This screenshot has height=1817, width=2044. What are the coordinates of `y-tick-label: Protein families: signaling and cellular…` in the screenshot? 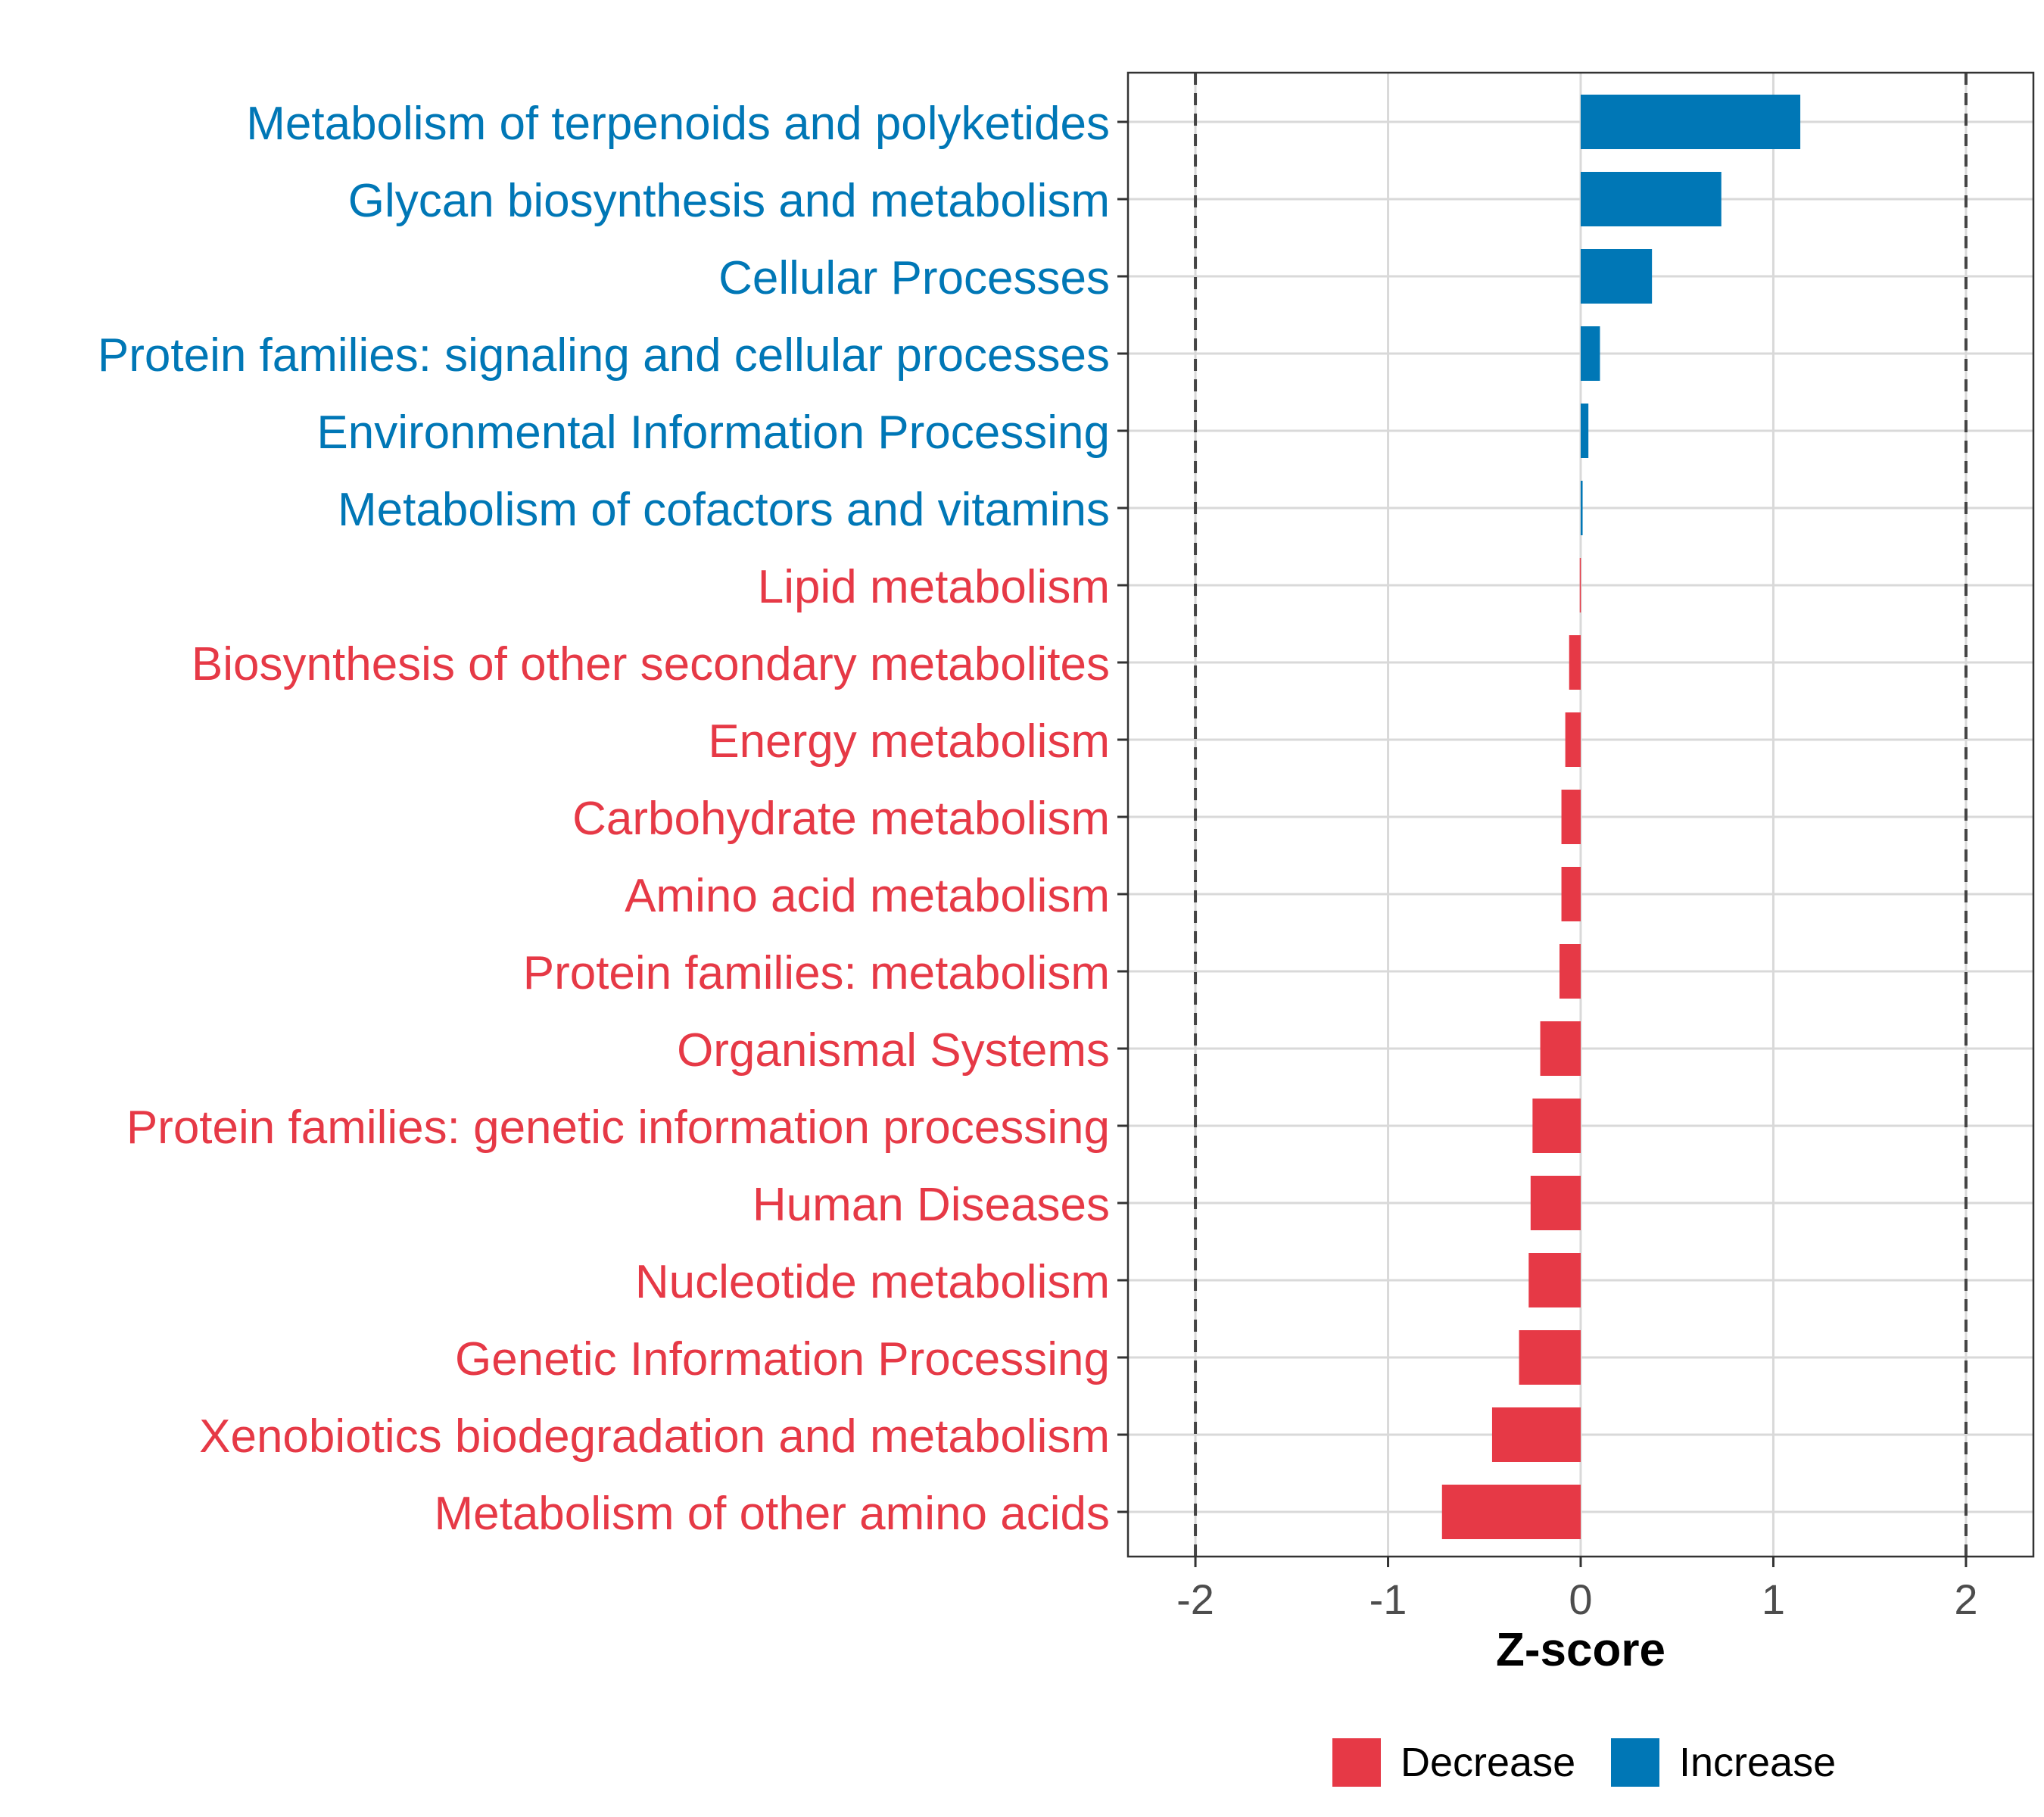 It's located at (604, 355).